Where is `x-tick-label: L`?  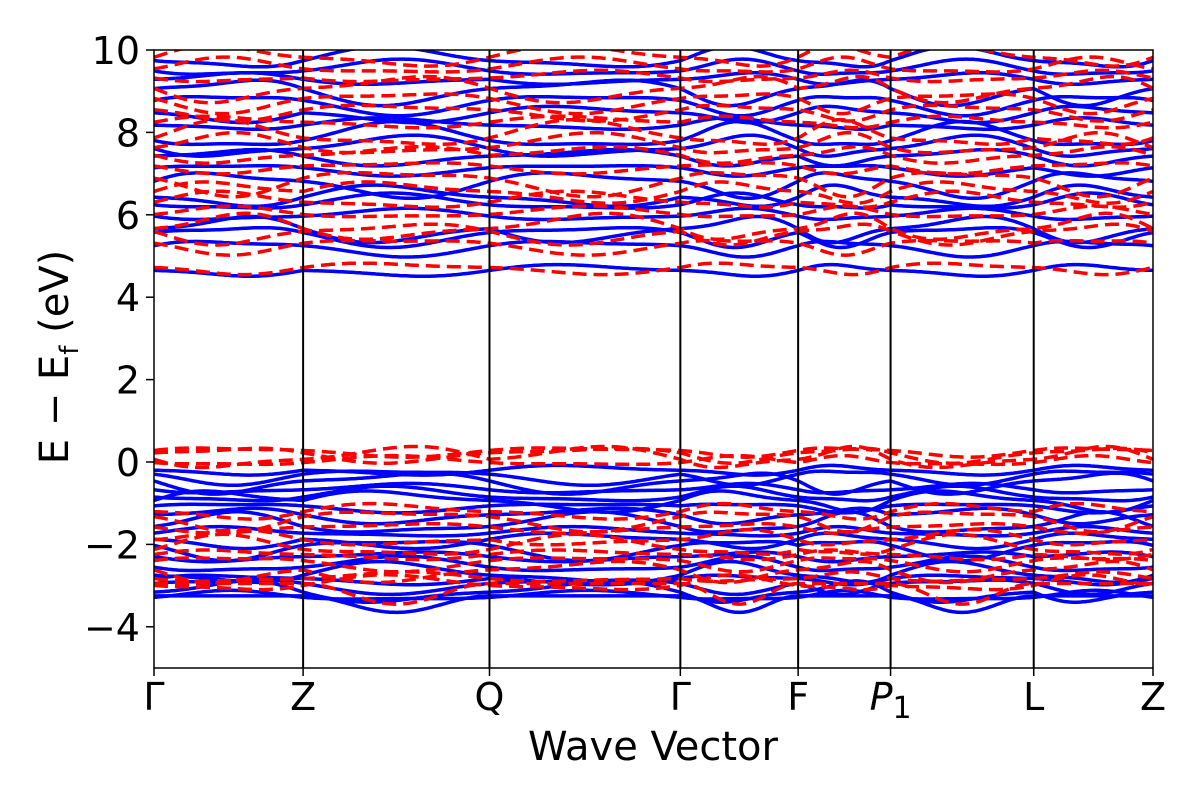 x-tick-label: L is located at coordinates (1033, 697).